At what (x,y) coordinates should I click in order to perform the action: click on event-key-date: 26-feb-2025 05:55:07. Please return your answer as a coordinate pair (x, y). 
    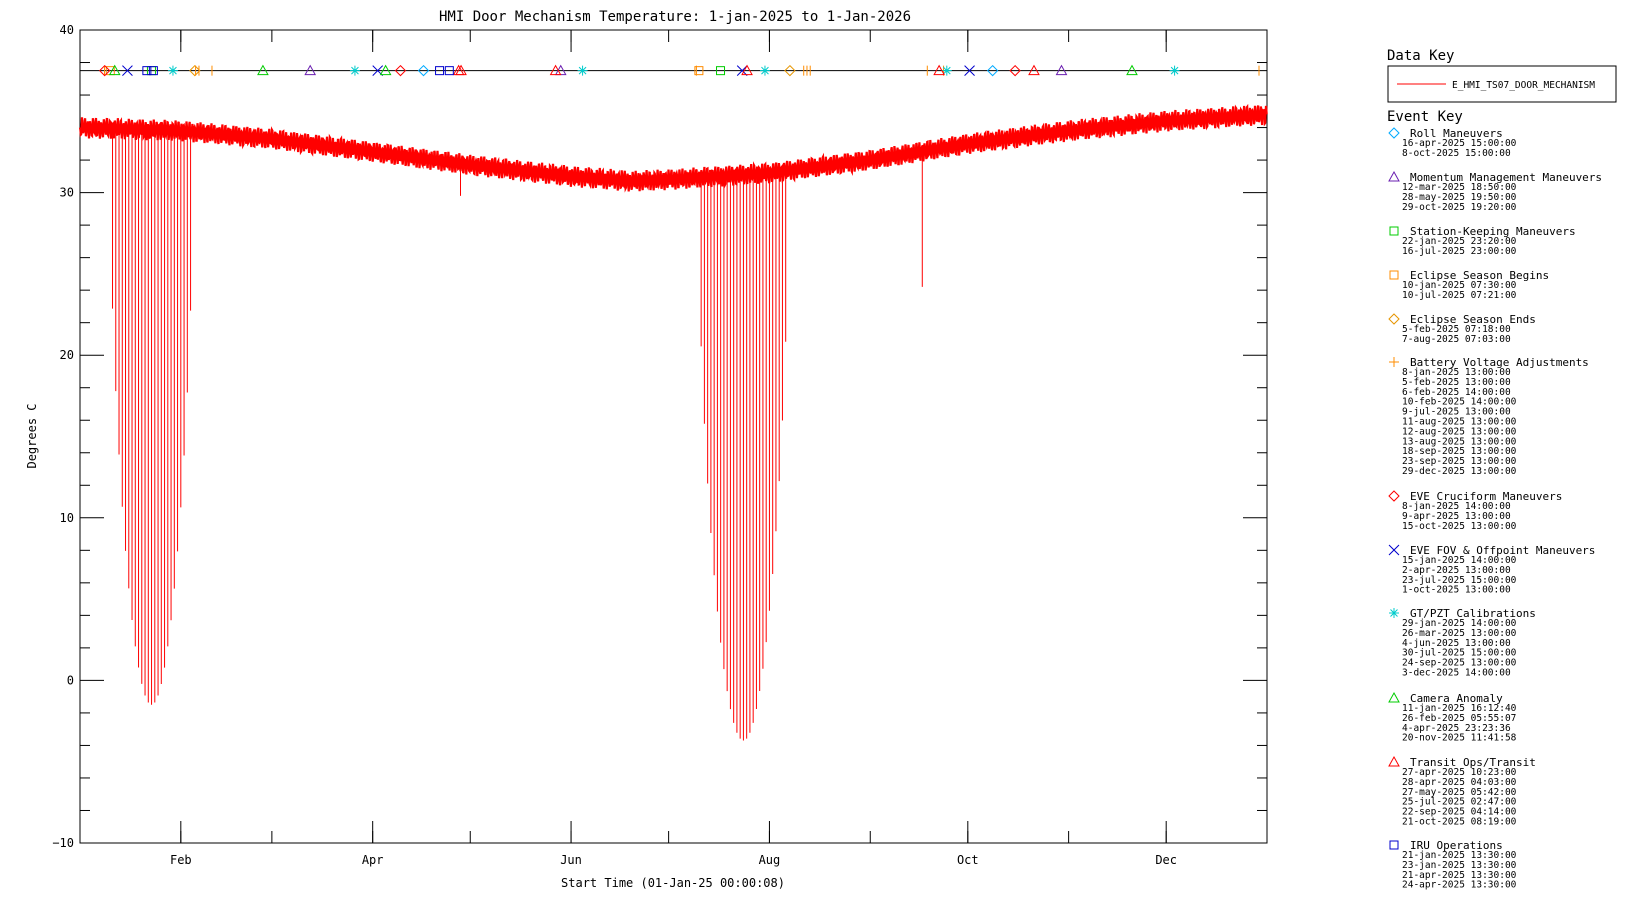
    Looking at the image, I should click on (1459, 718).